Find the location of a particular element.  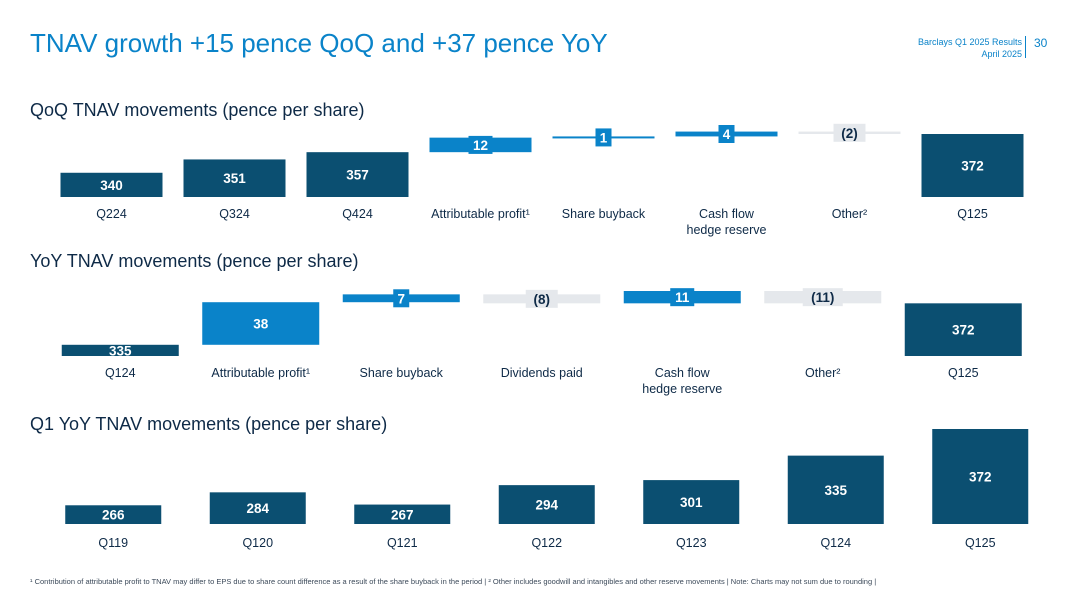

delta-value-label: (2) is located at coordinates (849, 133).